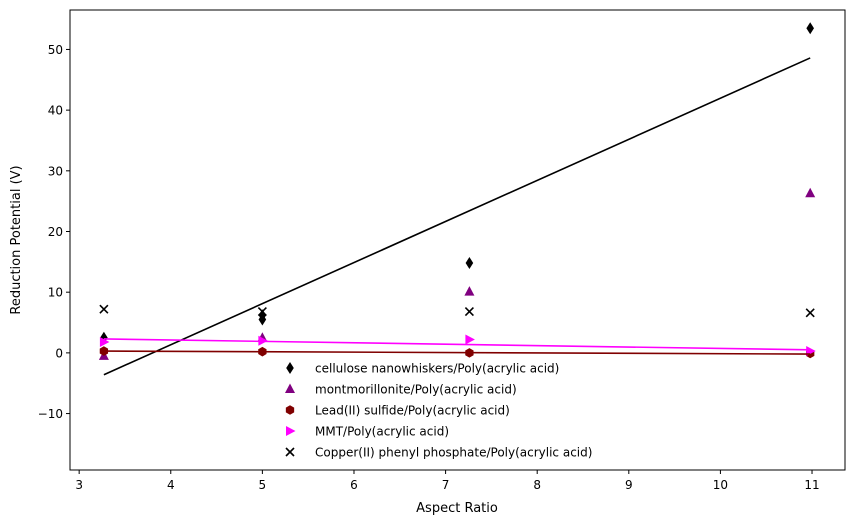 This screenshot has width=853, height=525. I want to click on legend-item: Lead(II) sulfide/Poly(acrylic acid), so click(397, 411).